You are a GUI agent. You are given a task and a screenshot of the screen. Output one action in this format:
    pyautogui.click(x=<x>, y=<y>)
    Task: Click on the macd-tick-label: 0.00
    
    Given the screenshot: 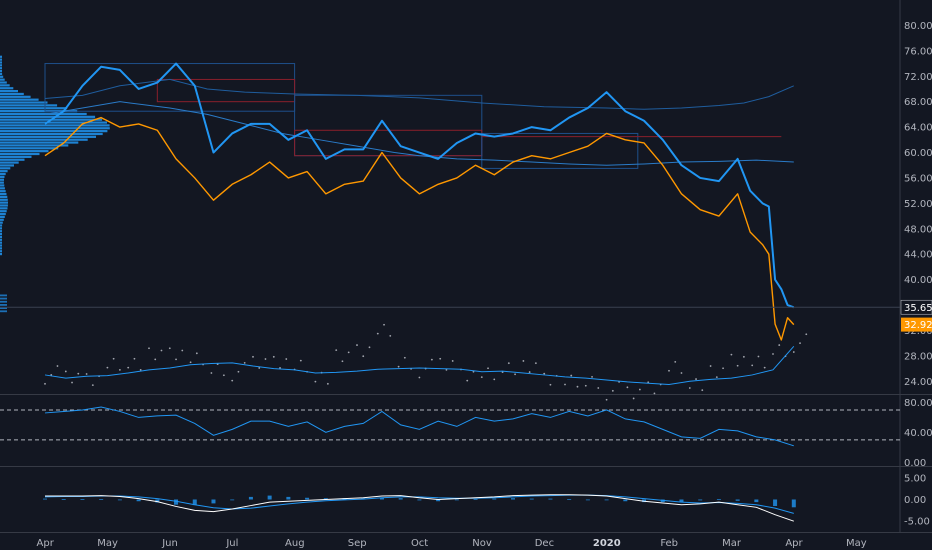 What is the action you would take?
    pyautogui.click(x=915, y=500)
    